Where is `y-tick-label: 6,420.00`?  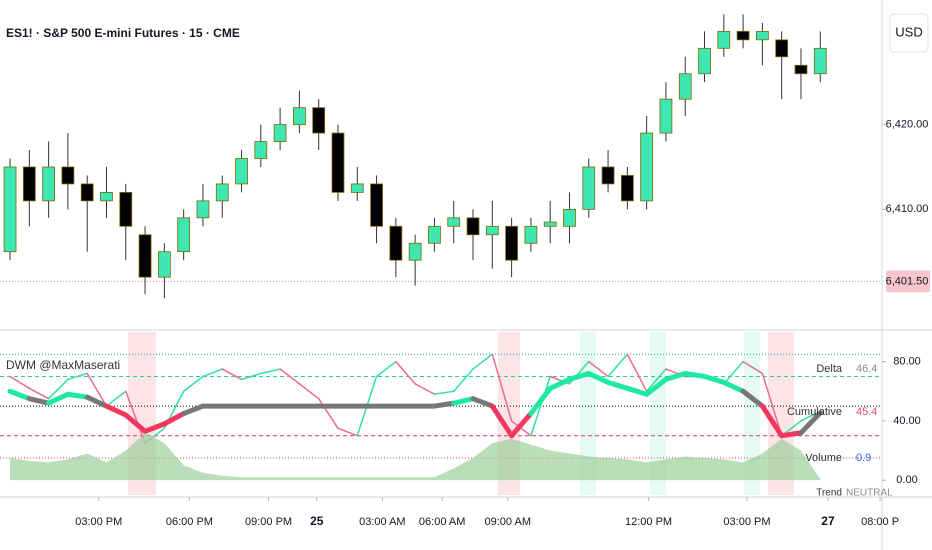 y-tick-label: 6,420.00 is located at coordinates (907, 124).